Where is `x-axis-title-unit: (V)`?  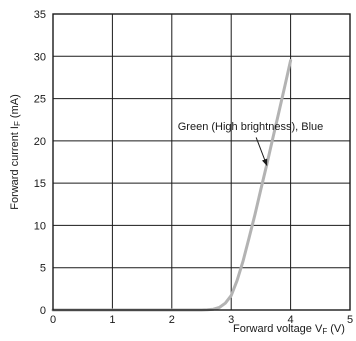 x-axis-title-unit: (V) is located at coordinates (336, 329).